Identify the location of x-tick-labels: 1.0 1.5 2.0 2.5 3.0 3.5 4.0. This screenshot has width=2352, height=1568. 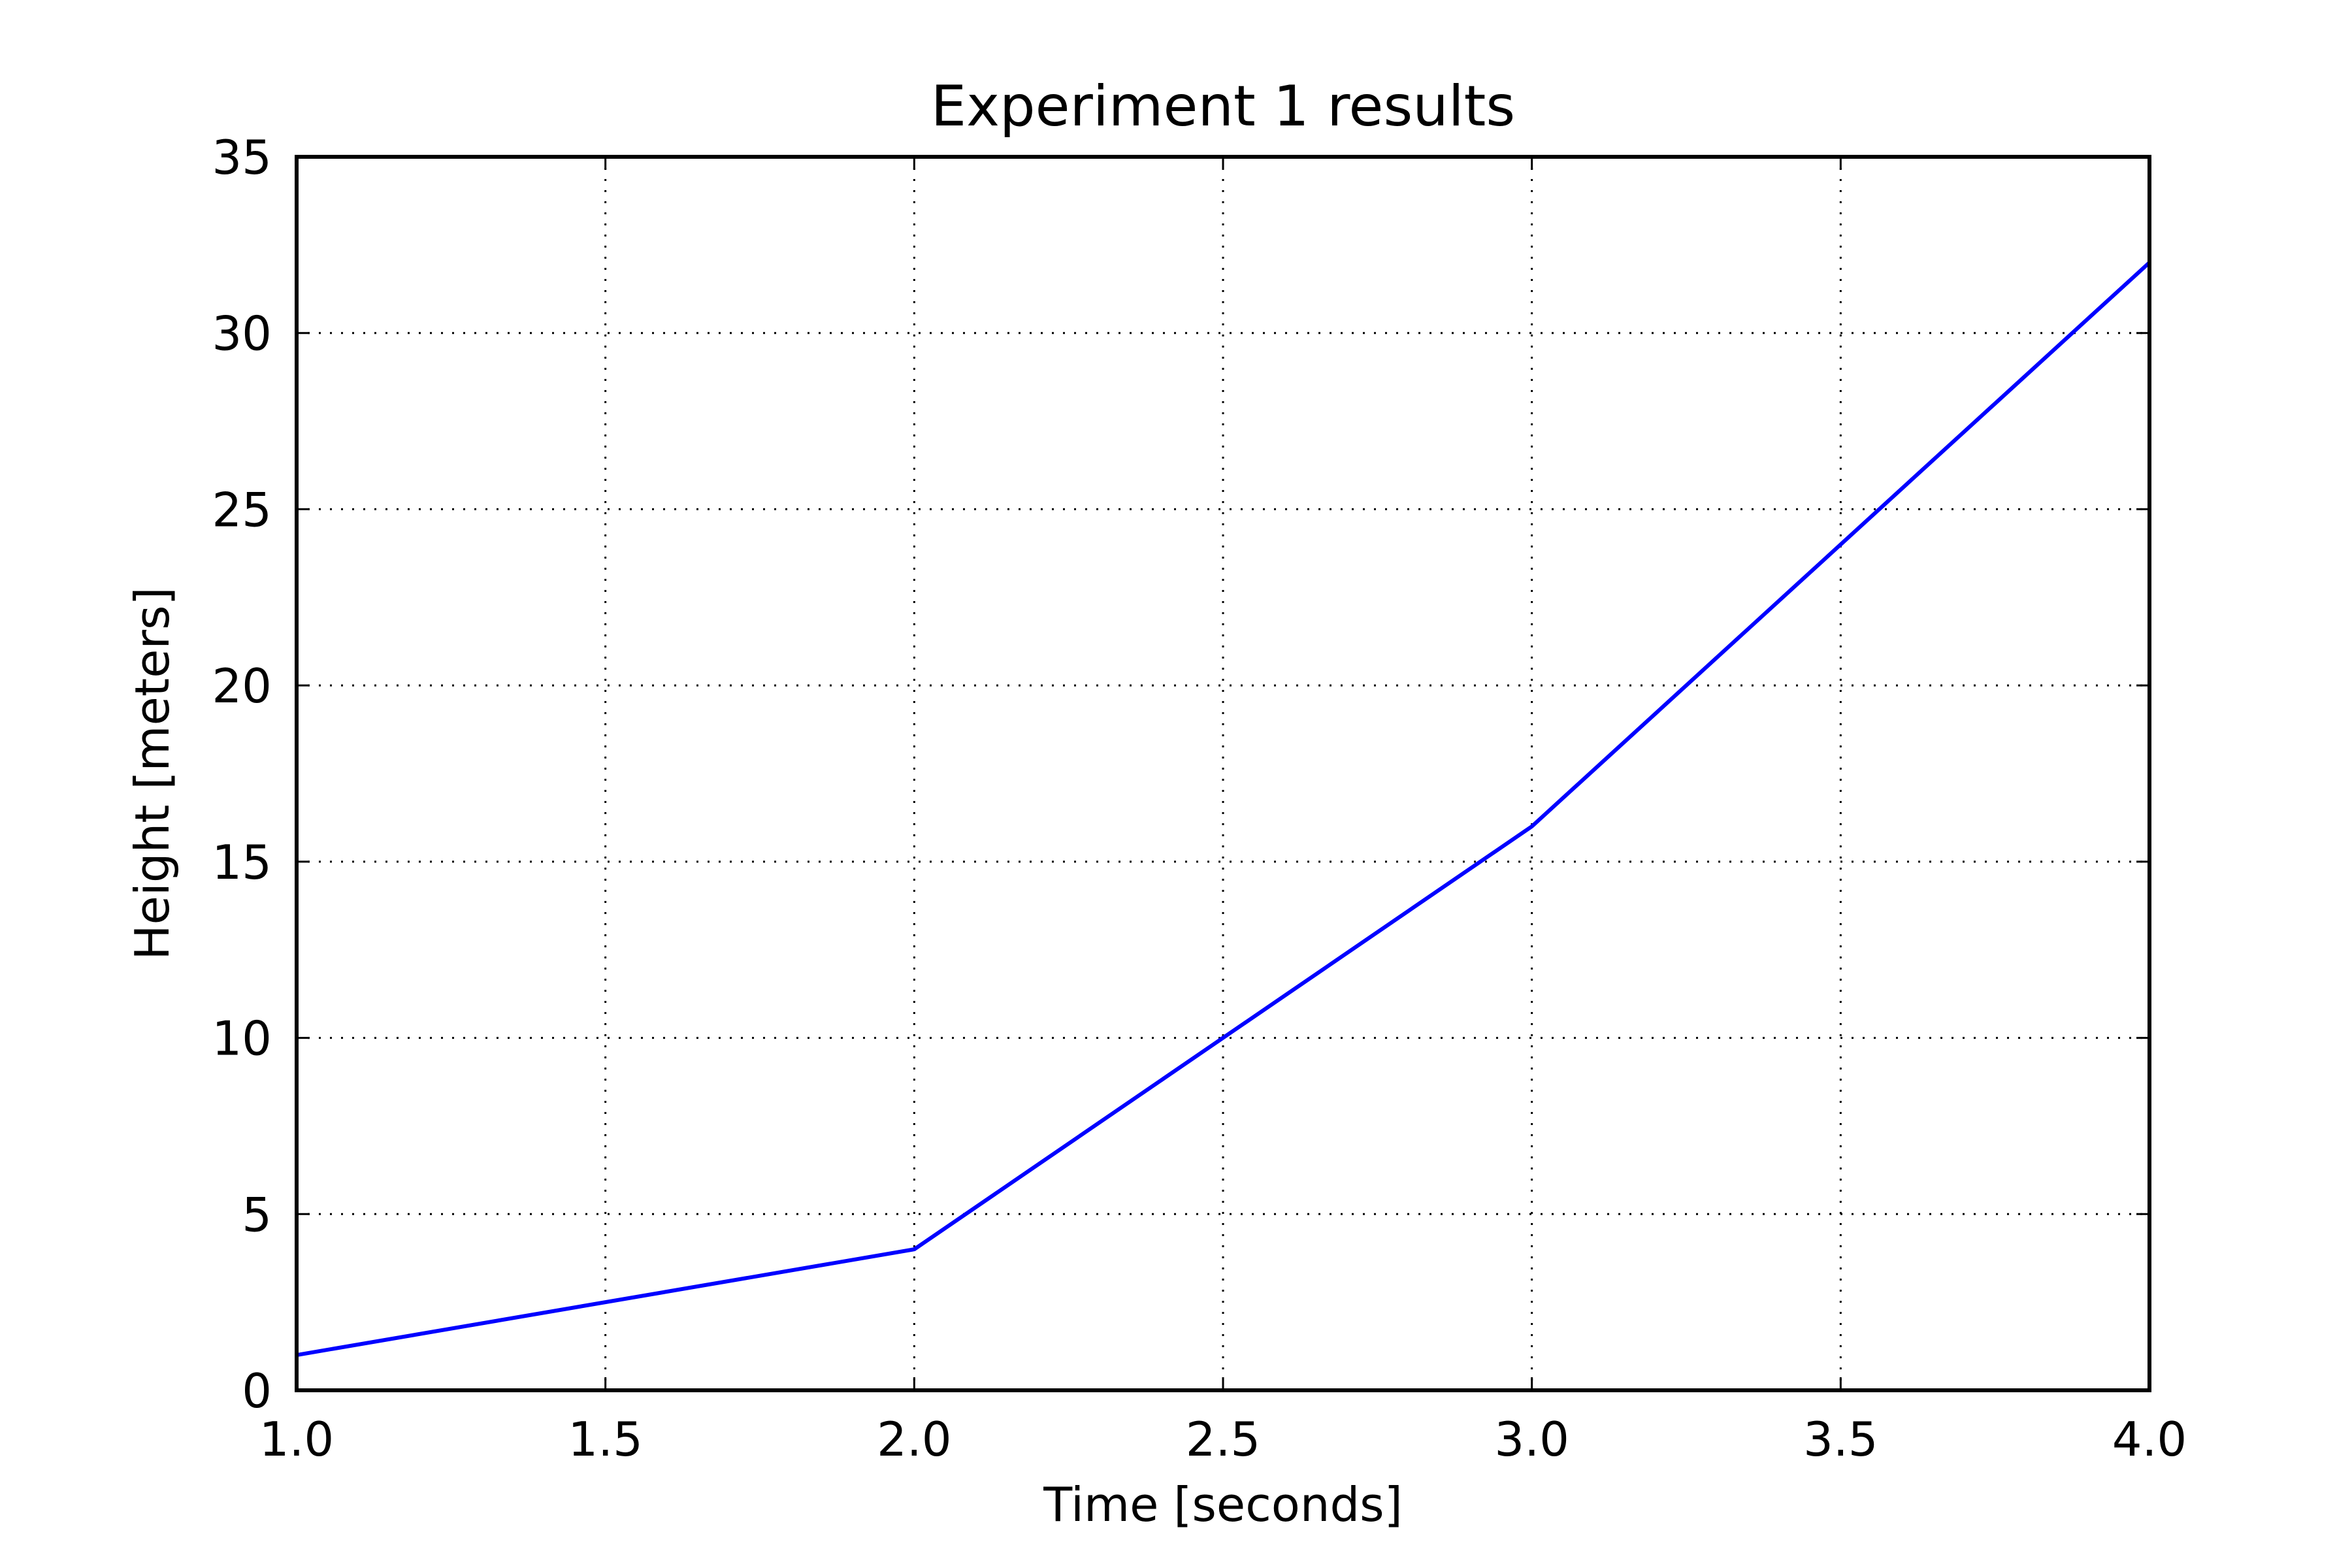
(1223, 1439).